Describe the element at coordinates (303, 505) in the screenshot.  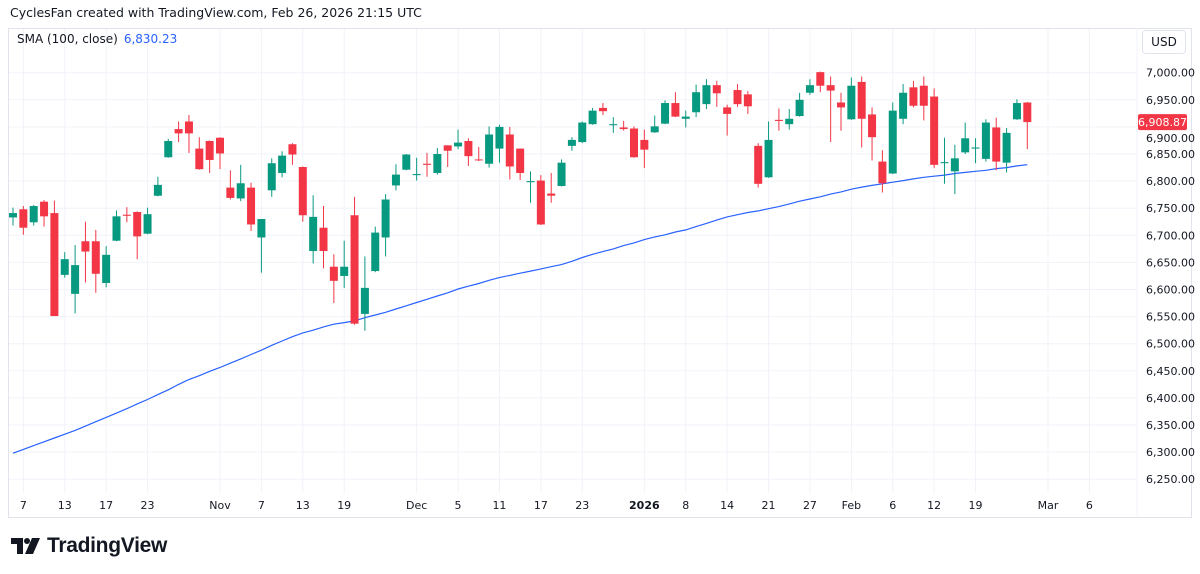
I see `time-tick-label: 13` at that location.